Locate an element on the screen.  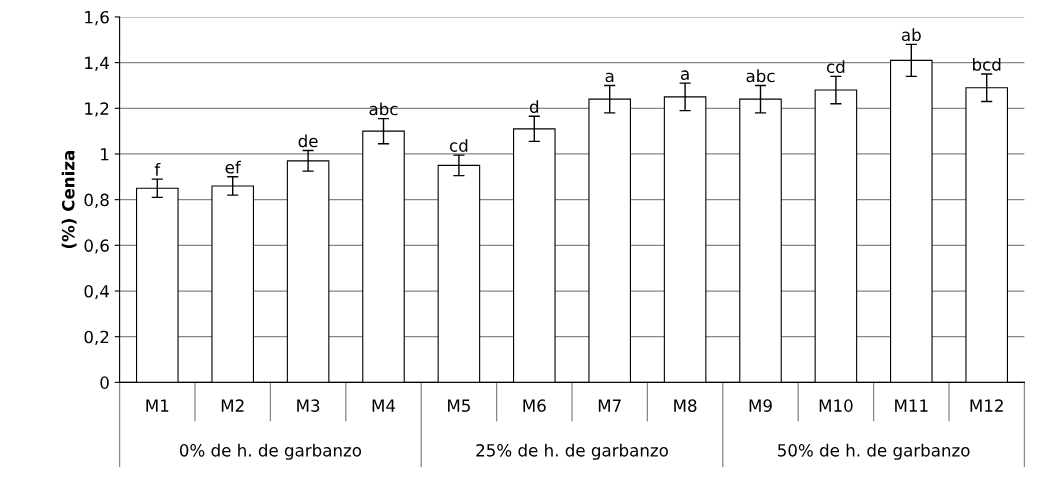
x-tick-label: M5 is located at coordinates (459, 405).